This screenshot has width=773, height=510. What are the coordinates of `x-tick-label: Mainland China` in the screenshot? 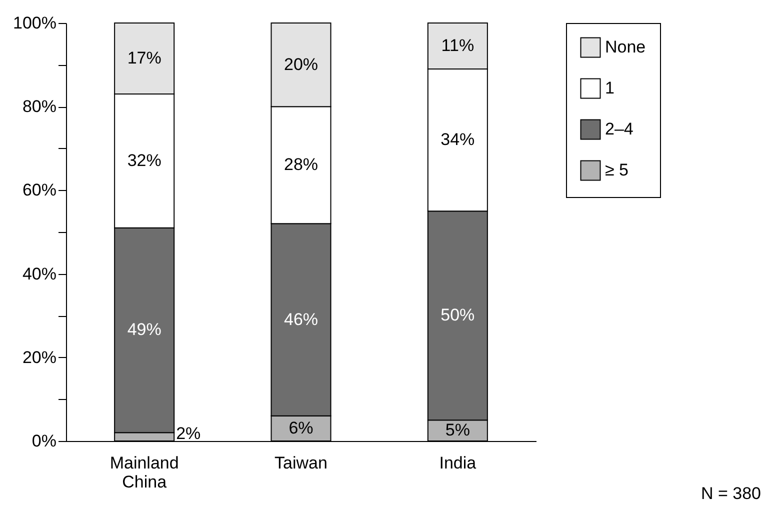 It's located at (144, 473).